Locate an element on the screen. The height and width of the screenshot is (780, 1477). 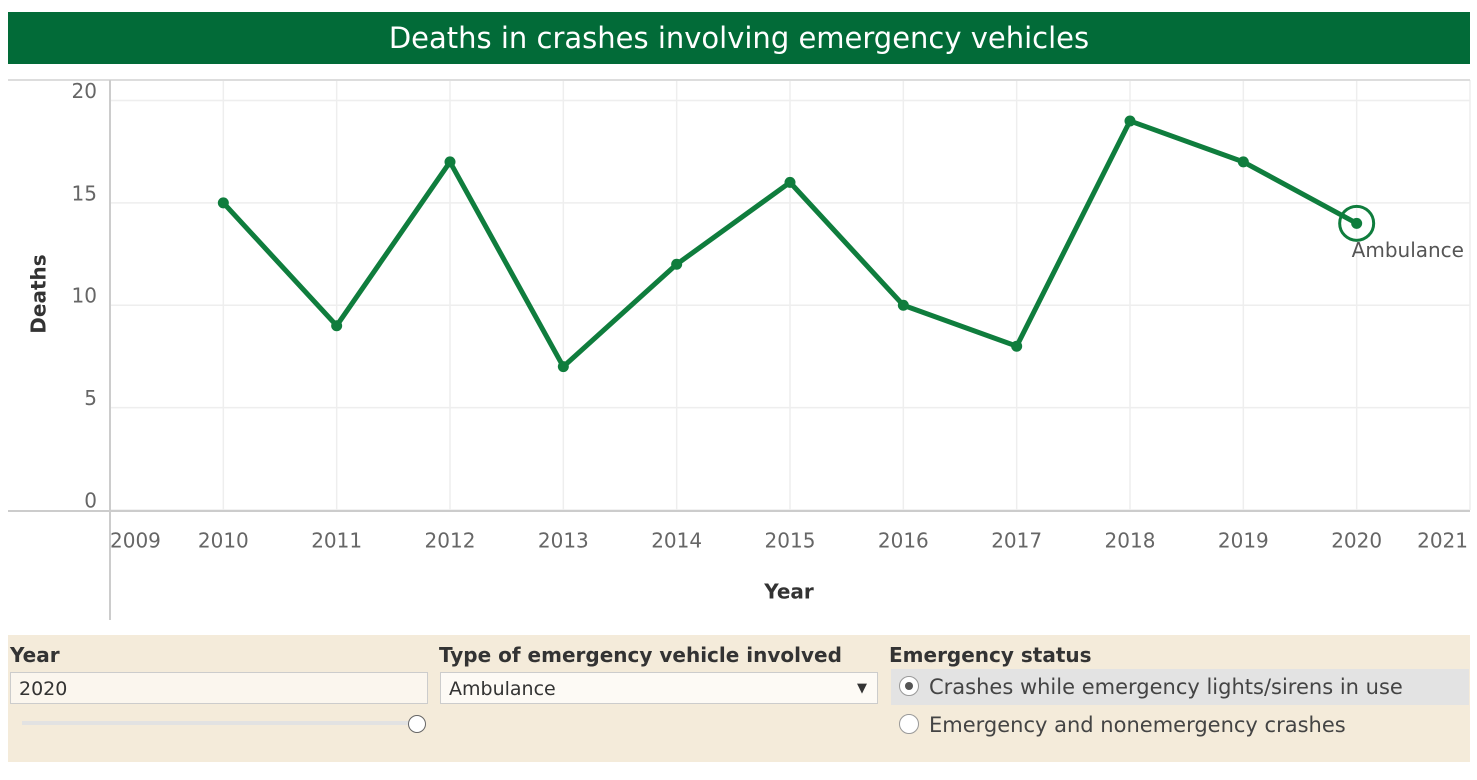
x-tick-label: 2011 is located at coordinates (336, 541).